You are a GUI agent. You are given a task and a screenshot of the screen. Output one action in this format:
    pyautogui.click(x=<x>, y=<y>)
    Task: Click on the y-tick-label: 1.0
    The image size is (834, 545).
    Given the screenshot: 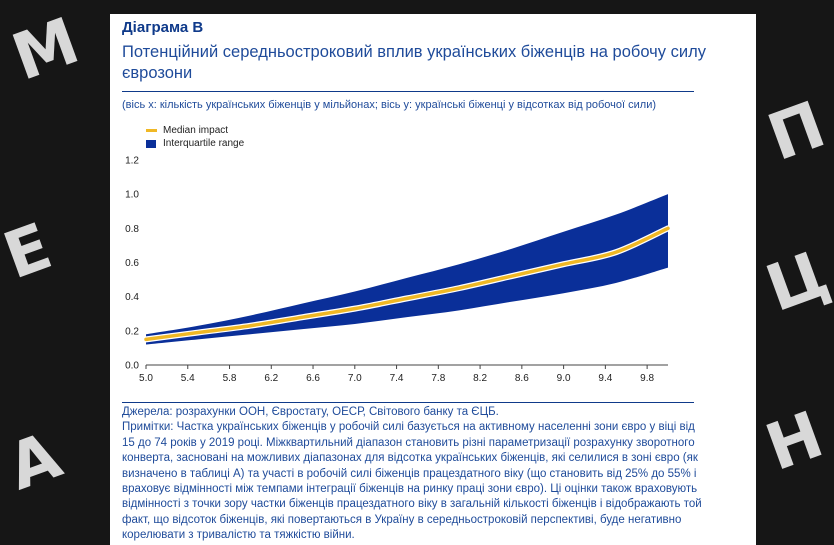 What is the action you would take?
    pyautogui.click(x=132, y=195)
    